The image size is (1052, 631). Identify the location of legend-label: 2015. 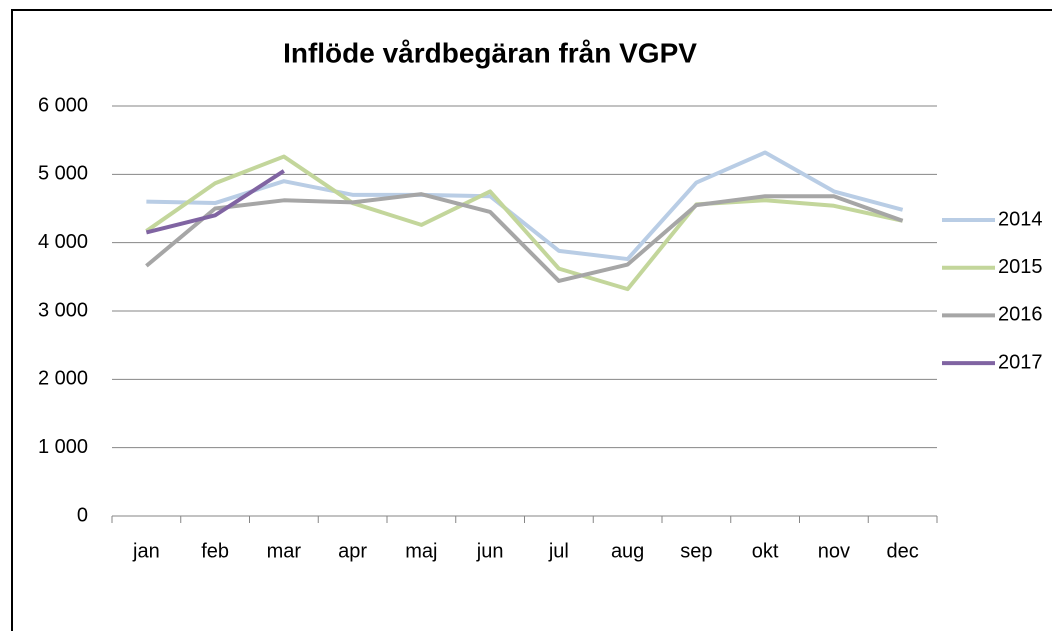
(1020, 267).